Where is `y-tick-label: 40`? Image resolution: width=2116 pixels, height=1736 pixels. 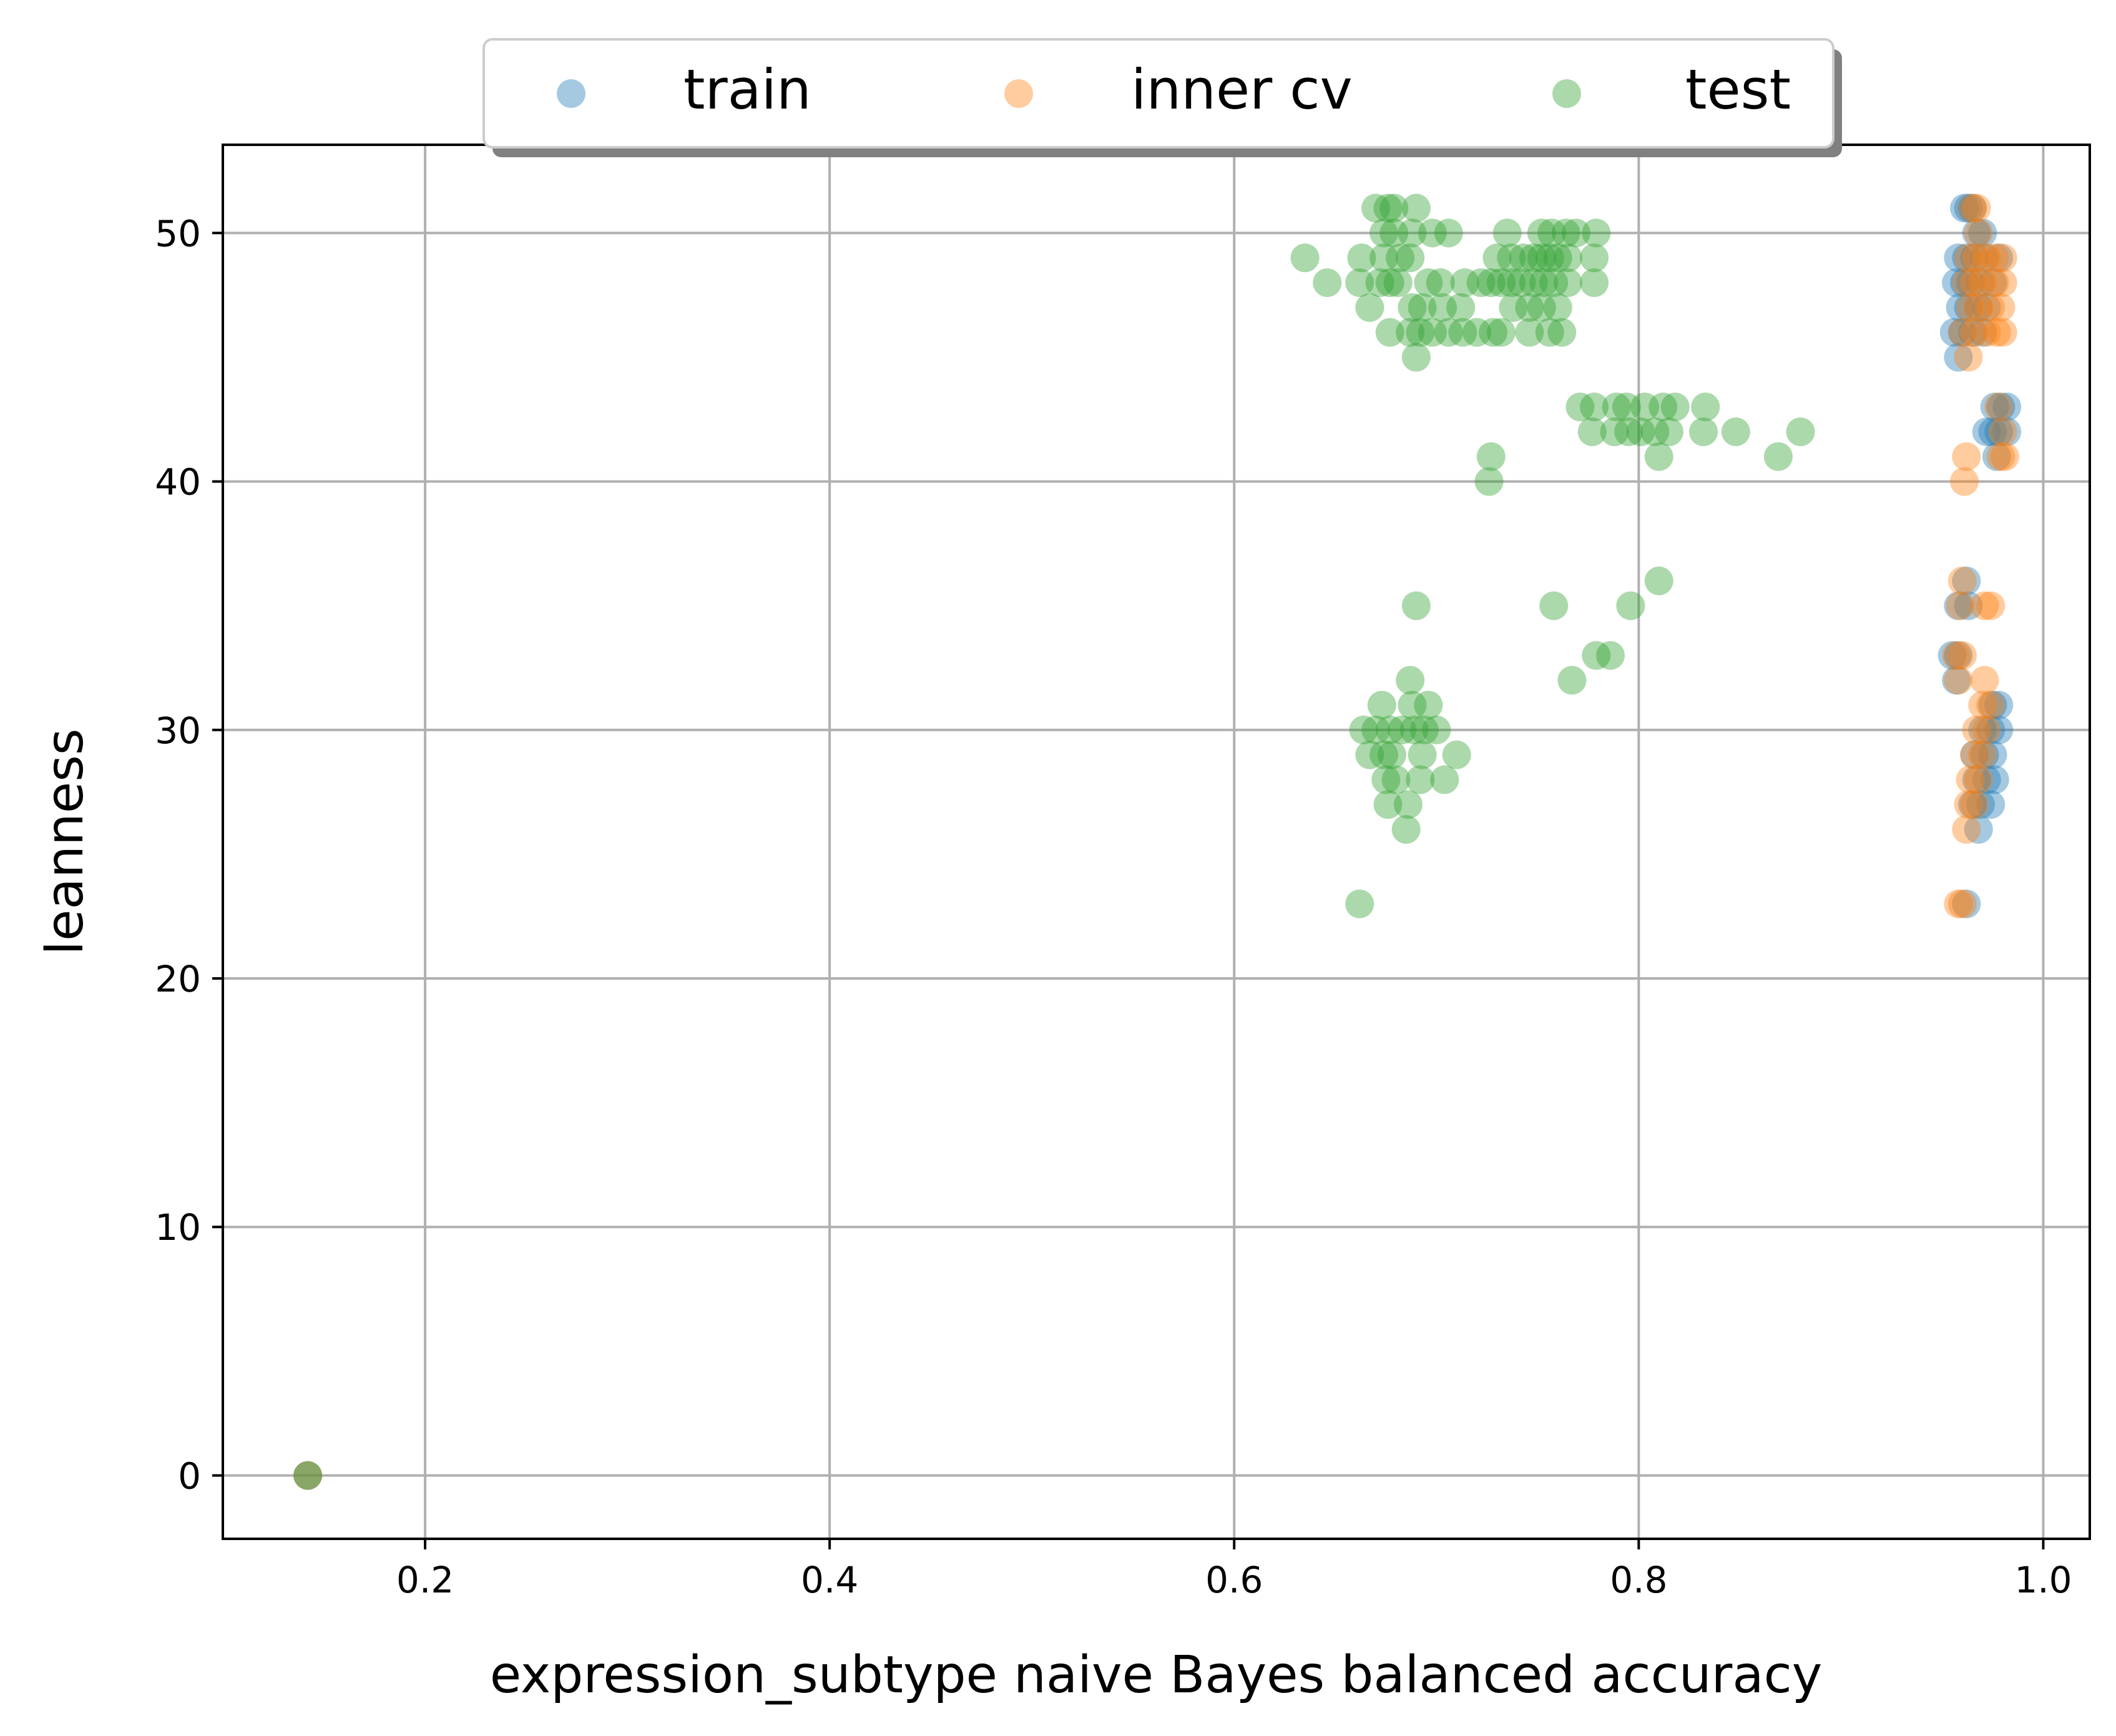 y-tick-label: 40 is located at coordinates (178, 482).